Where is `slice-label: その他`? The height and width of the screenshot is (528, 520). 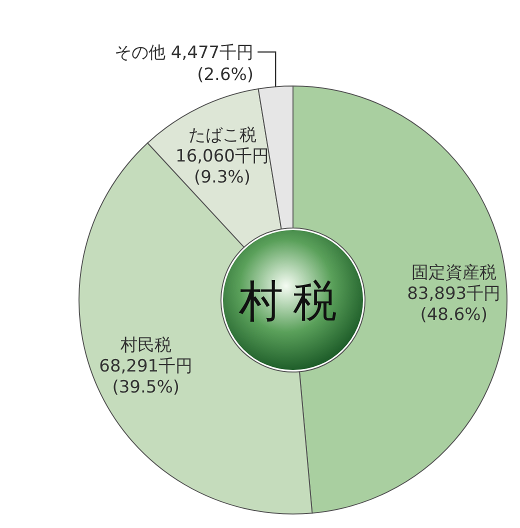
slice-label: その他 is located at coordinates (140, 53).